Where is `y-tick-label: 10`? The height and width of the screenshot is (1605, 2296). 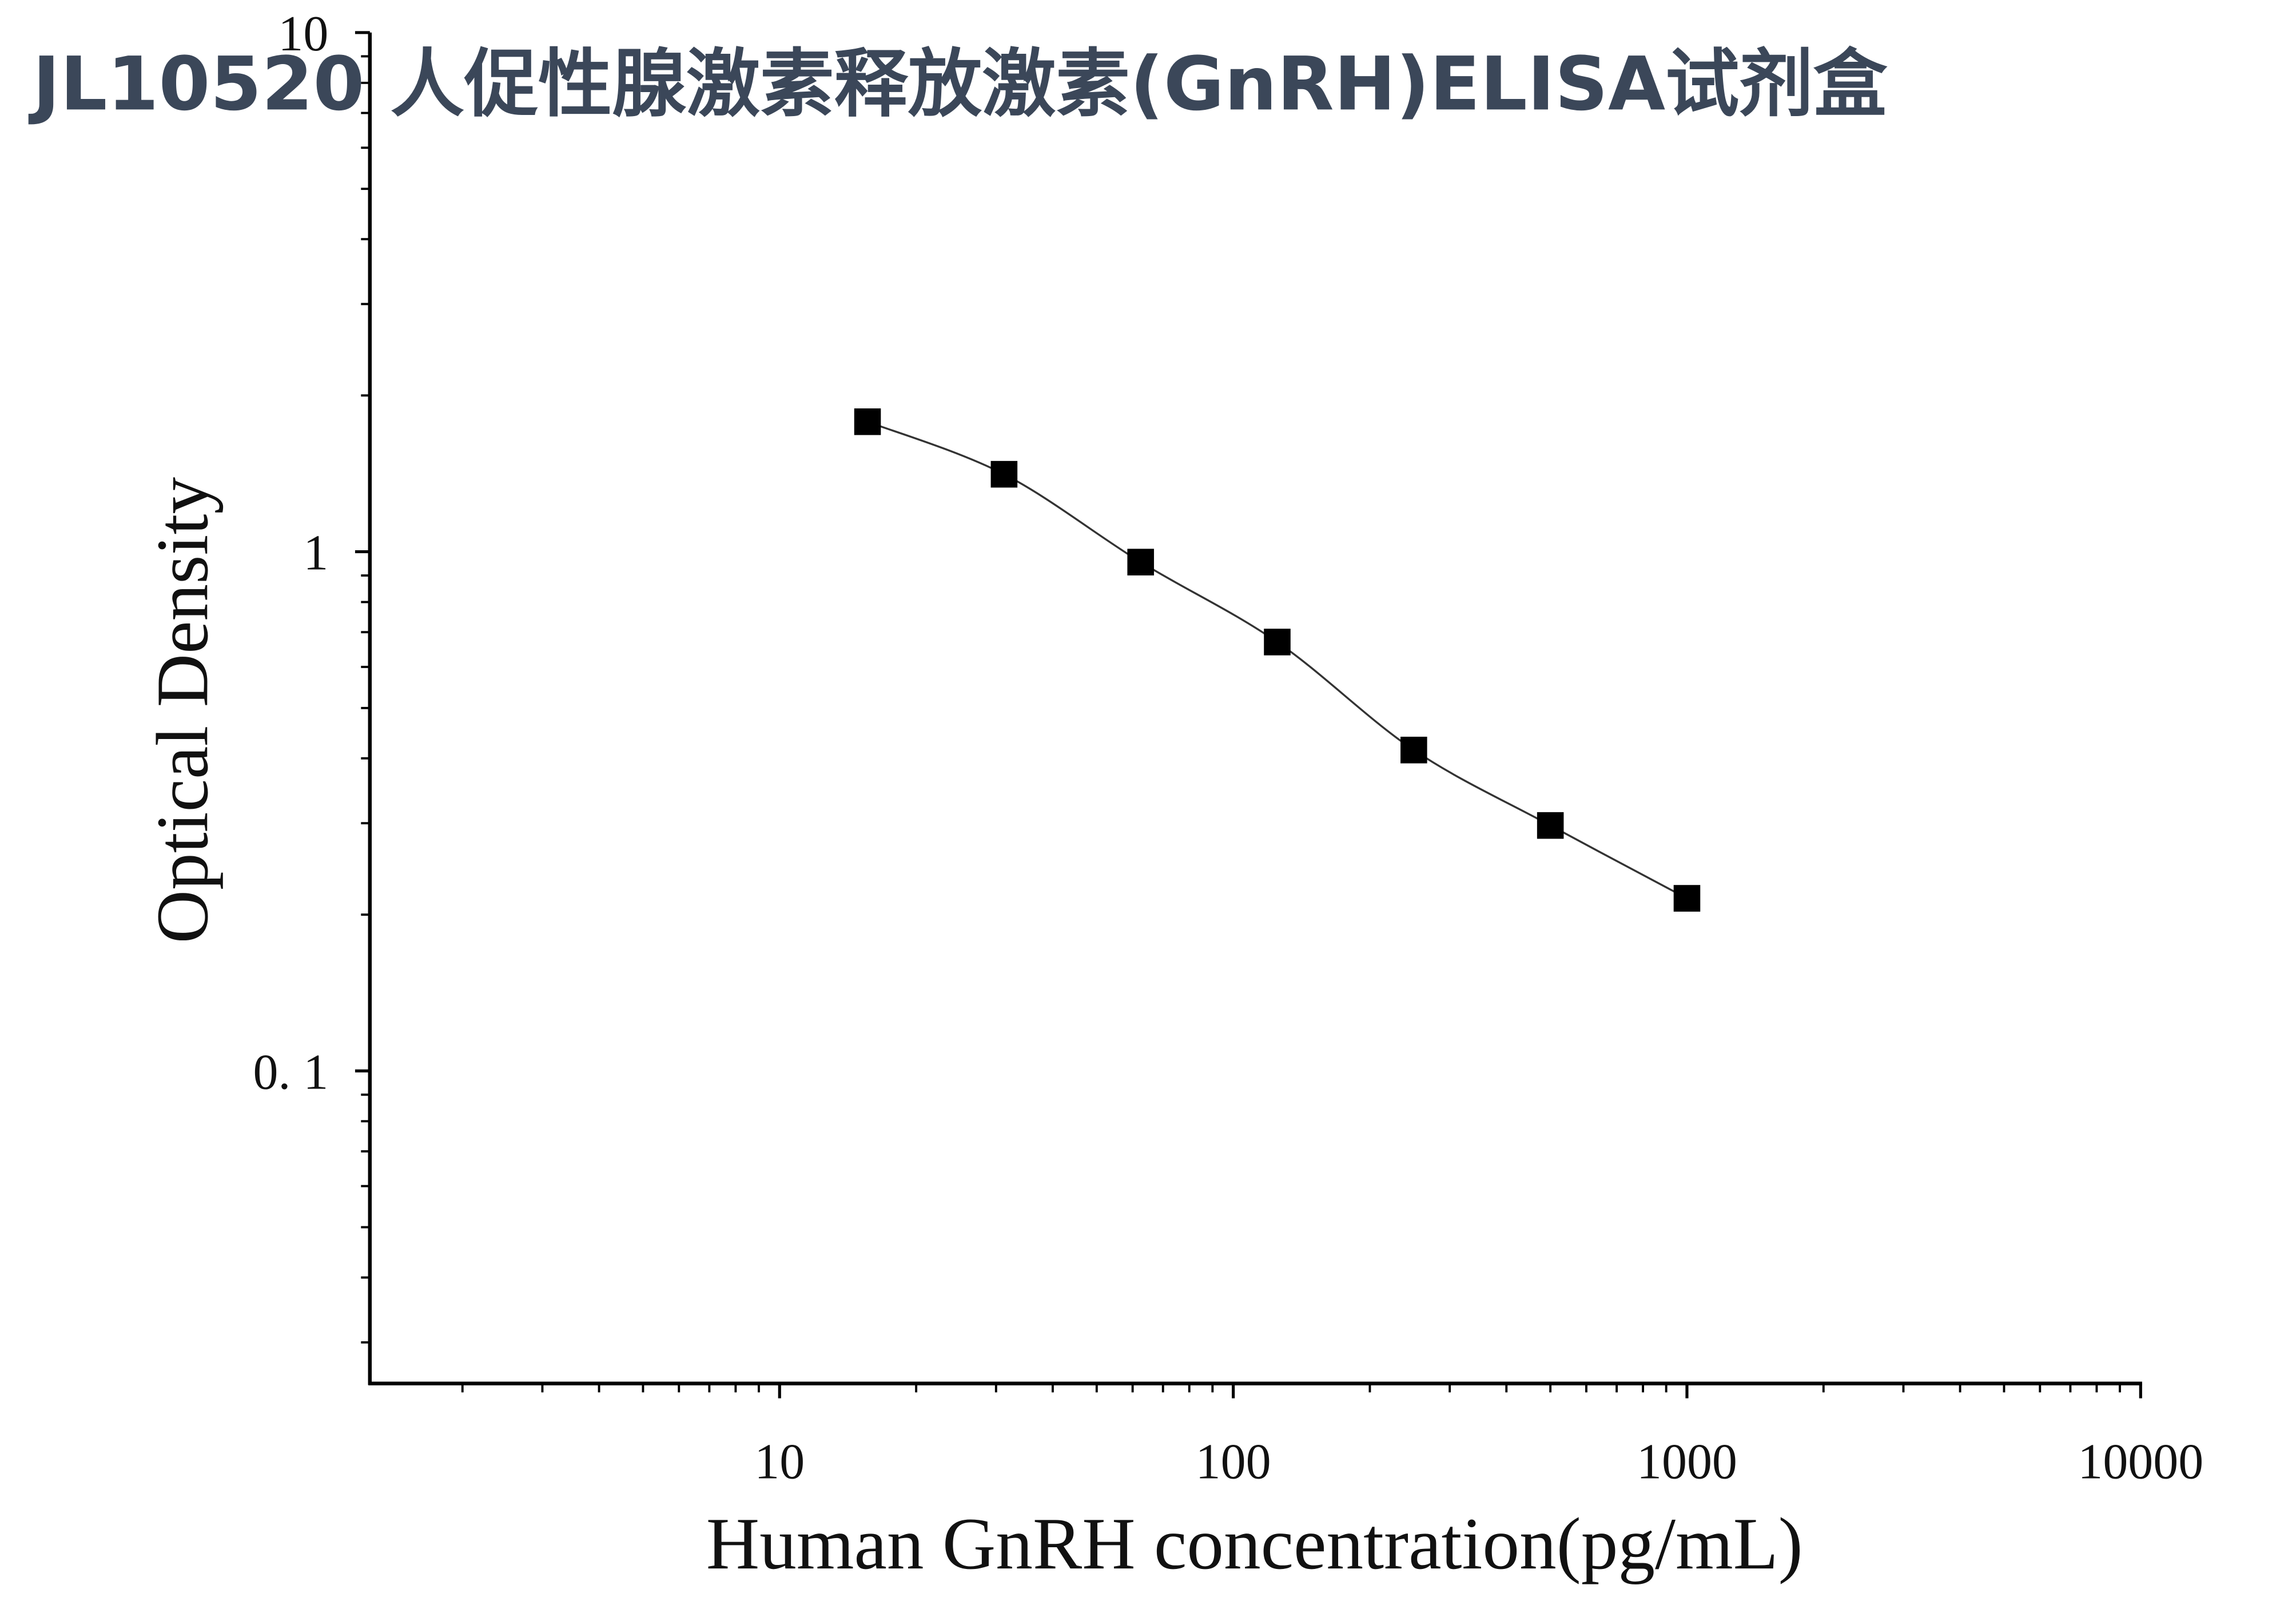
y-tick-label: 10 is located at coordinates (303, 34).